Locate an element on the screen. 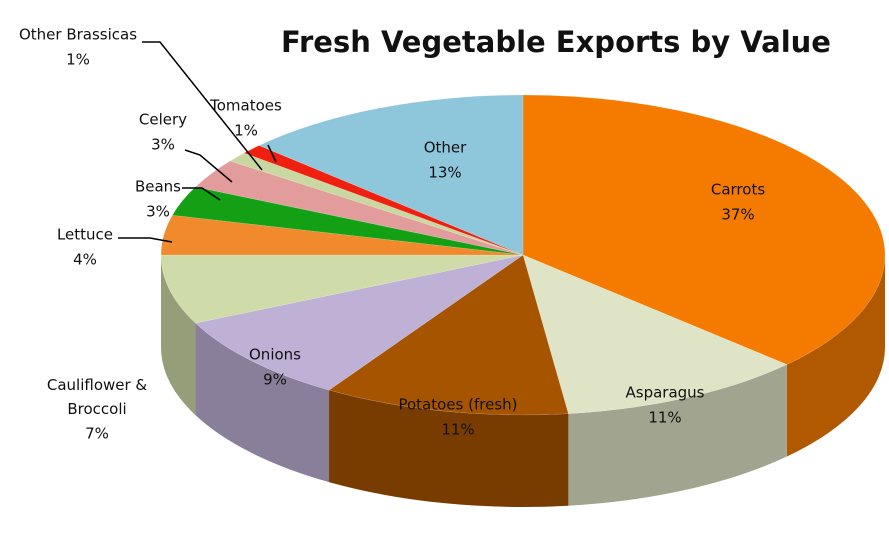  category-label: Asparagus is located at coordinates (665, 393).